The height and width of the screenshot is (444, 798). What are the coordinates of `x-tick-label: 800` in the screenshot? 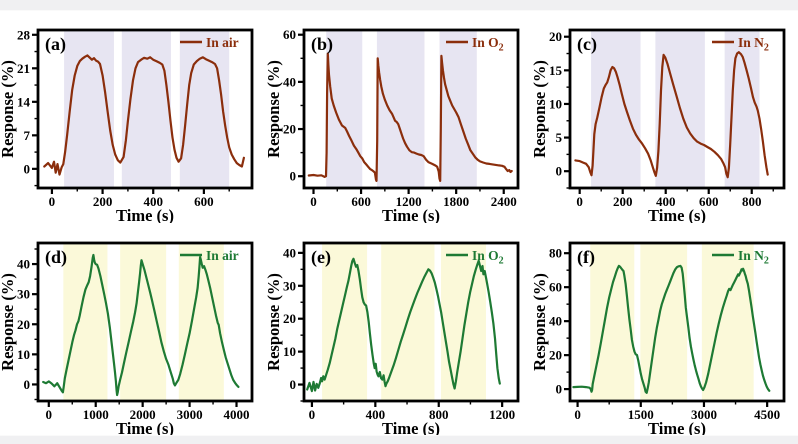 It's located at (752, 201).